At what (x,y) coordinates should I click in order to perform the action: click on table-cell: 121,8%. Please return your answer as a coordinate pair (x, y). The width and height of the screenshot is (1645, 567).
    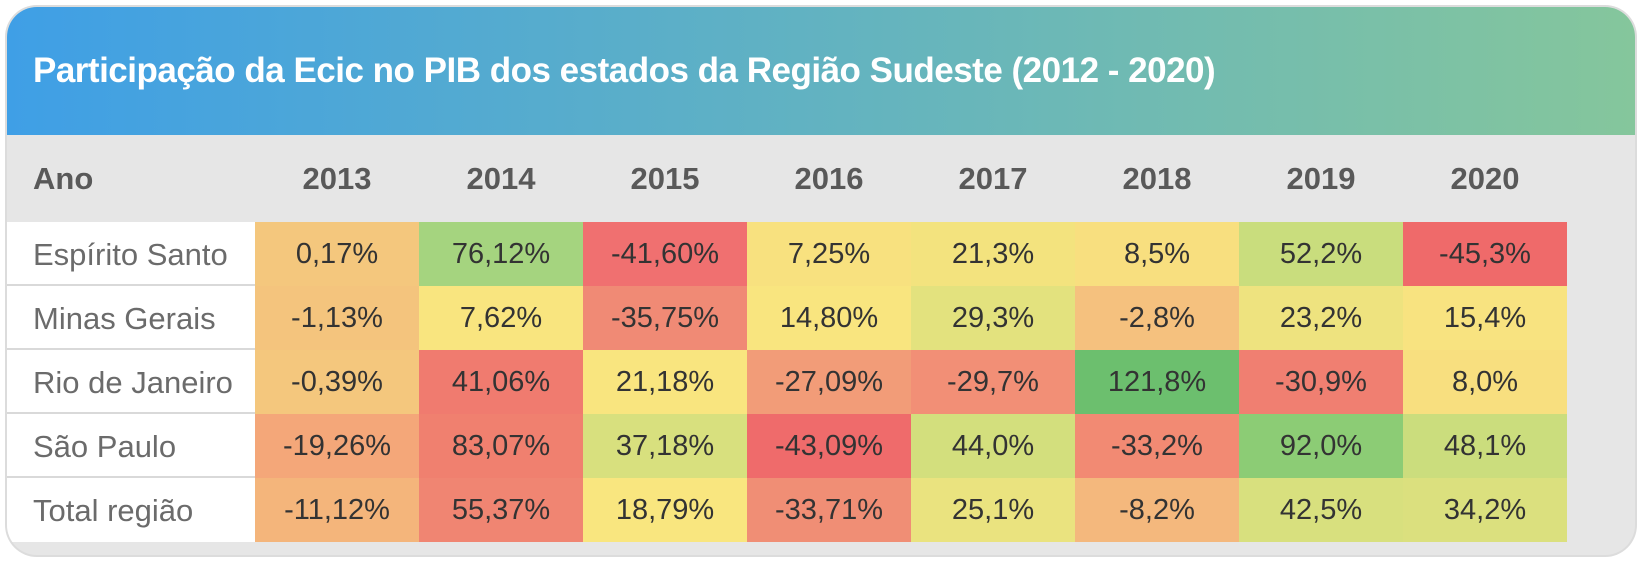
    Looking at the image, I should click on (1157, 382).